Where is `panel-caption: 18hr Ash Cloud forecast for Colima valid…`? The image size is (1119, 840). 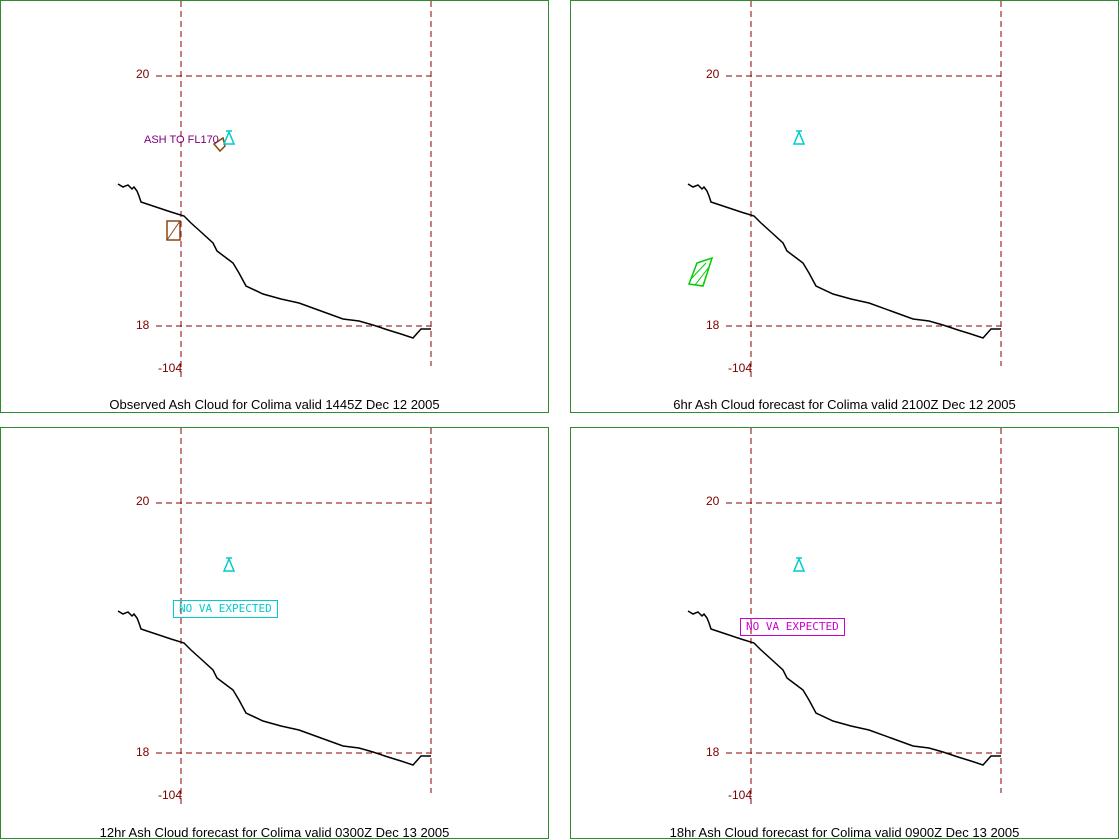
panel-caption: 18hr Ash Cloud forecast for Colima valid… is located at coordinates (844, 832).